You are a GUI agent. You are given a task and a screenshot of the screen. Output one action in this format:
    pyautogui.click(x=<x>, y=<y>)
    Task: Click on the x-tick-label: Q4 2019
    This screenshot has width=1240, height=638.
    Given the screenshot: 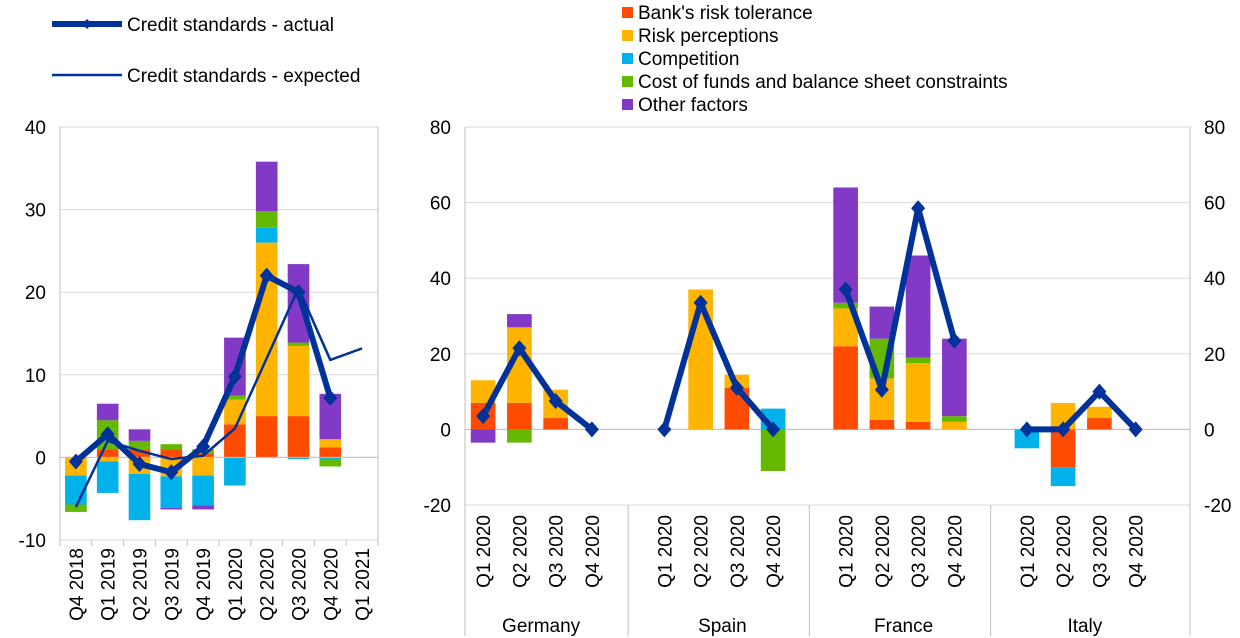 What is the action you would take?
    pyautogui.click(x=204, y=584)
    